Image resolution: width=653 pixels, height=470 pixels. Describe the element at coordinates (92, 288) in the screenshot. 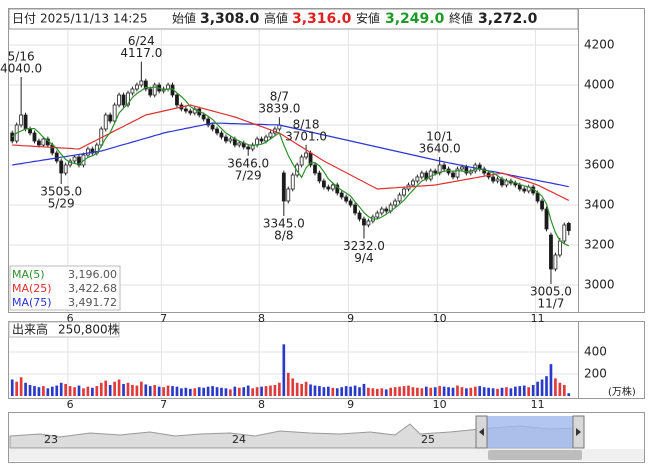

I see `legend-value: 3,422.68` at that location.